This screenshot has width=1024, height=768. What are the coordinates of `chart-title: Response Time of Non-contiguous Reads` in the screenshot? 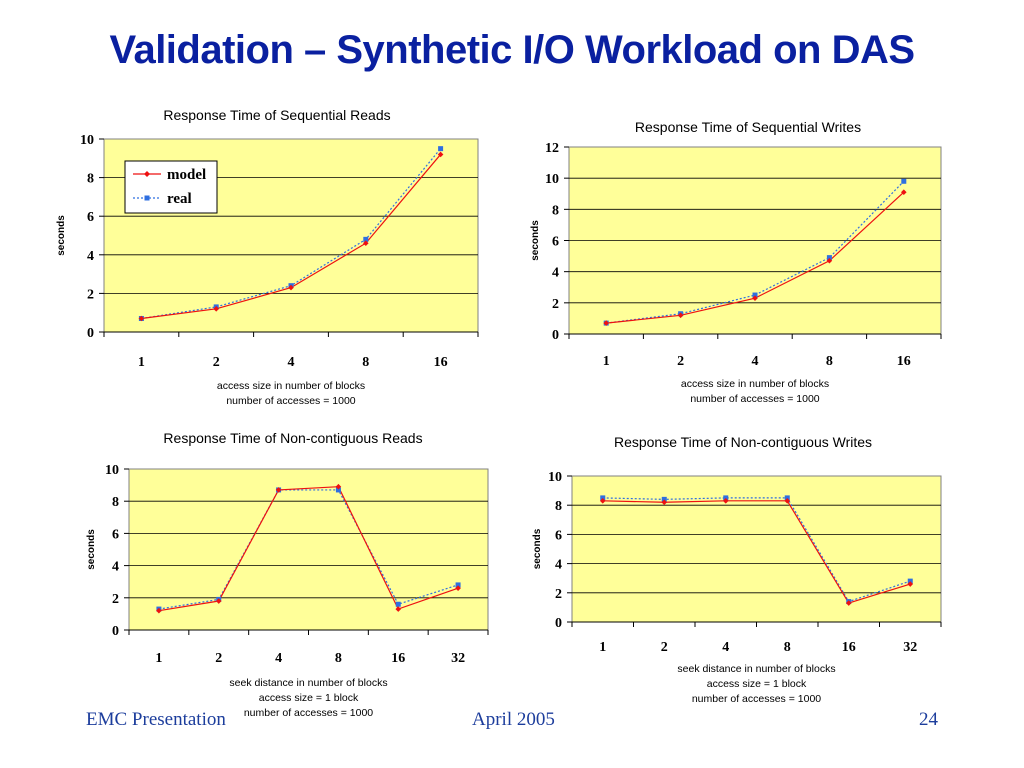 It's located at (292, 438).